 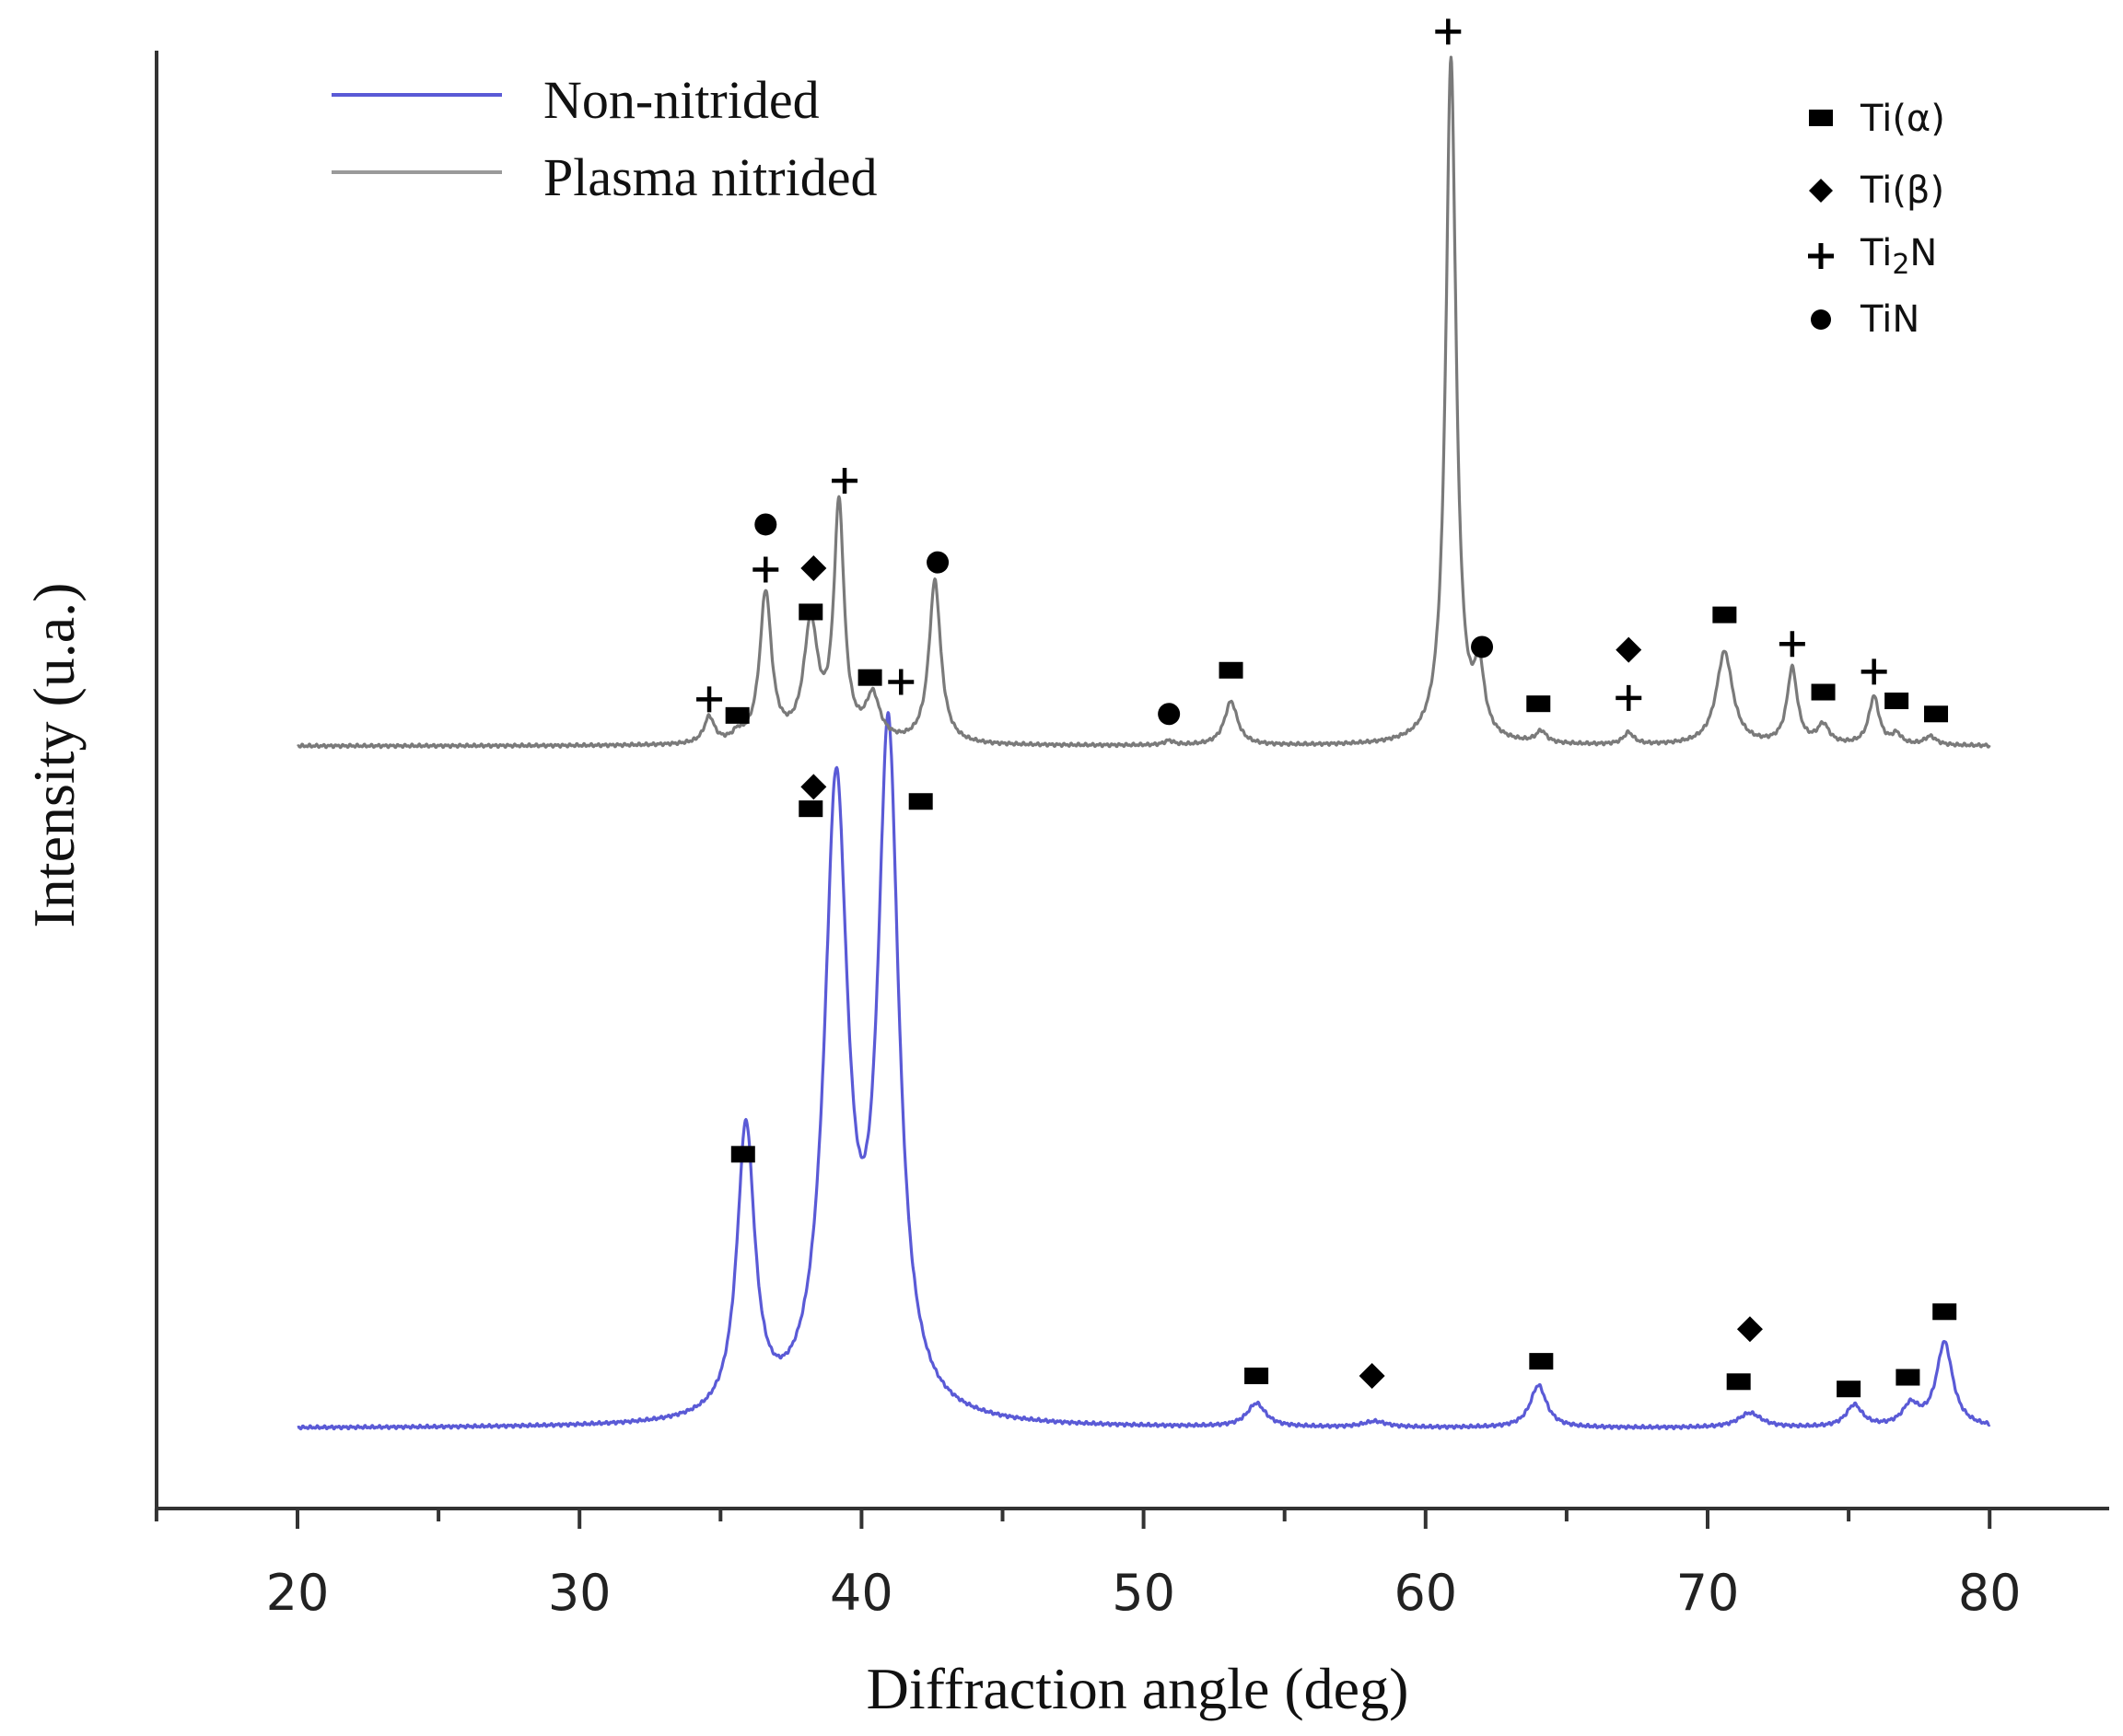 I want to click on legend-diamond-symbol, so click(x=1821, y=191).